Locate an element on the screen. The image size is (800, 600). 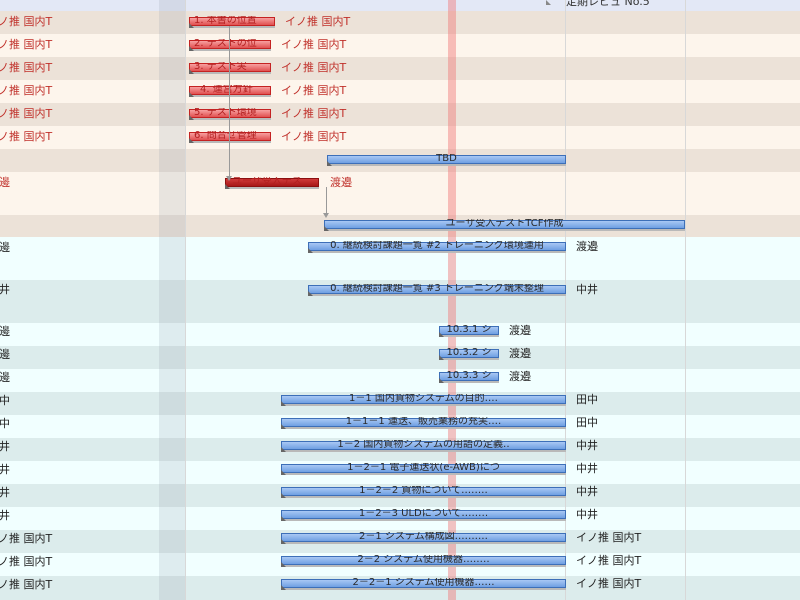
task-label: 2－2 システム使用機器‥‥‥‥ is located at coordinates (423, 560).